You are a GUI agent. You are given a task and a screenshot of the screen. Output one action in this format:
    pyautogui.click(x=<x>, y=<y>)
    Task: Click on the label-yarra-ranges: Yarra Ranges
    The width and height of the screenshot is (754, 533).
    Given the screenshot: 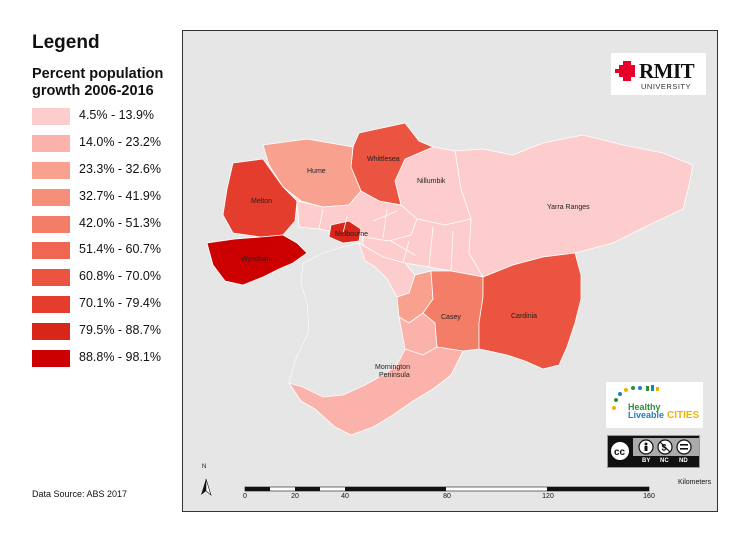 What is the action you would take?
    pyautogui.click(x=568, y=207)
    